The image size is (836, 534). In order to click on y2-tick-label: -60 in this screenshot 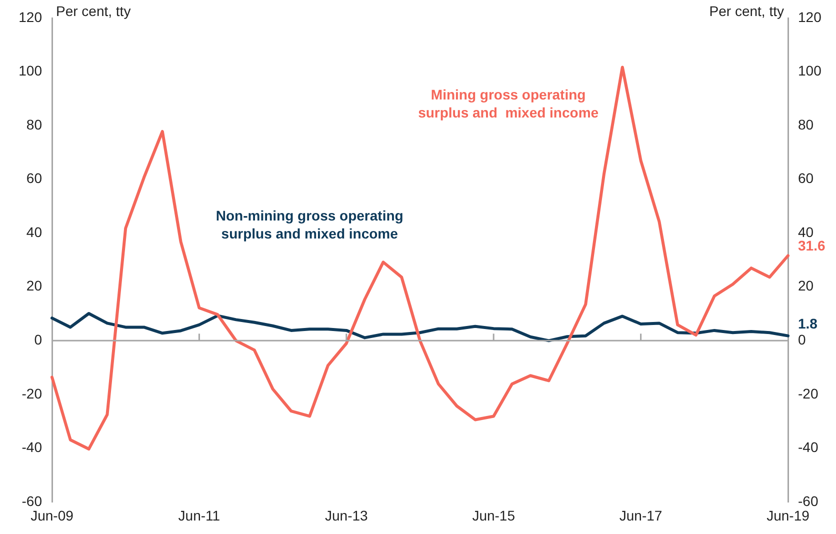, I will do `click(808, 500)`.